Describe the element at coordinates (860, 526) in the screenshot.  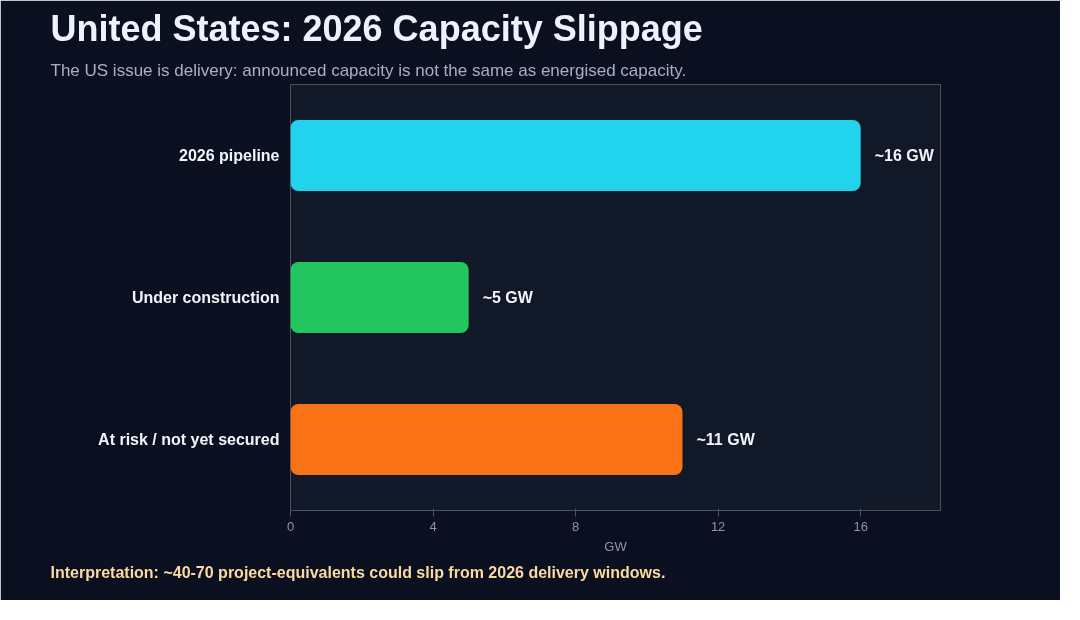
I see `x-tick-label: 16` at that location.